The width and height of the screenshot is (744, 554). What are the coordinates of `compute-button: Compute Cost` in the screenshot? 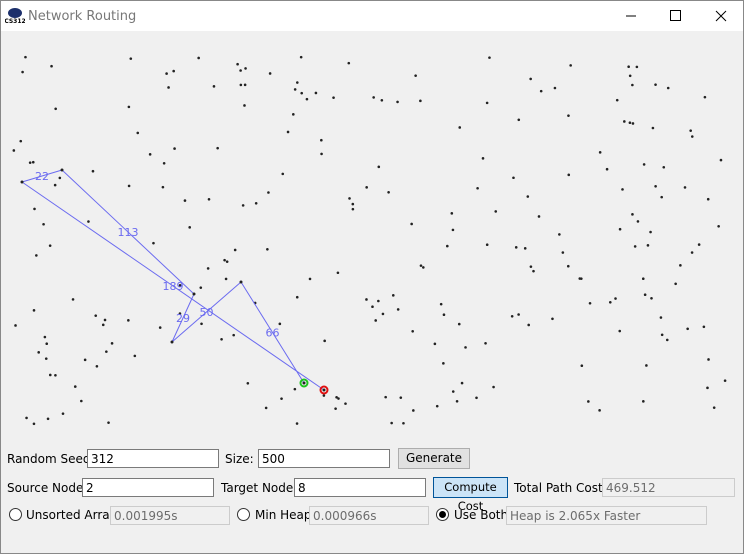 It's located at (470, 495).